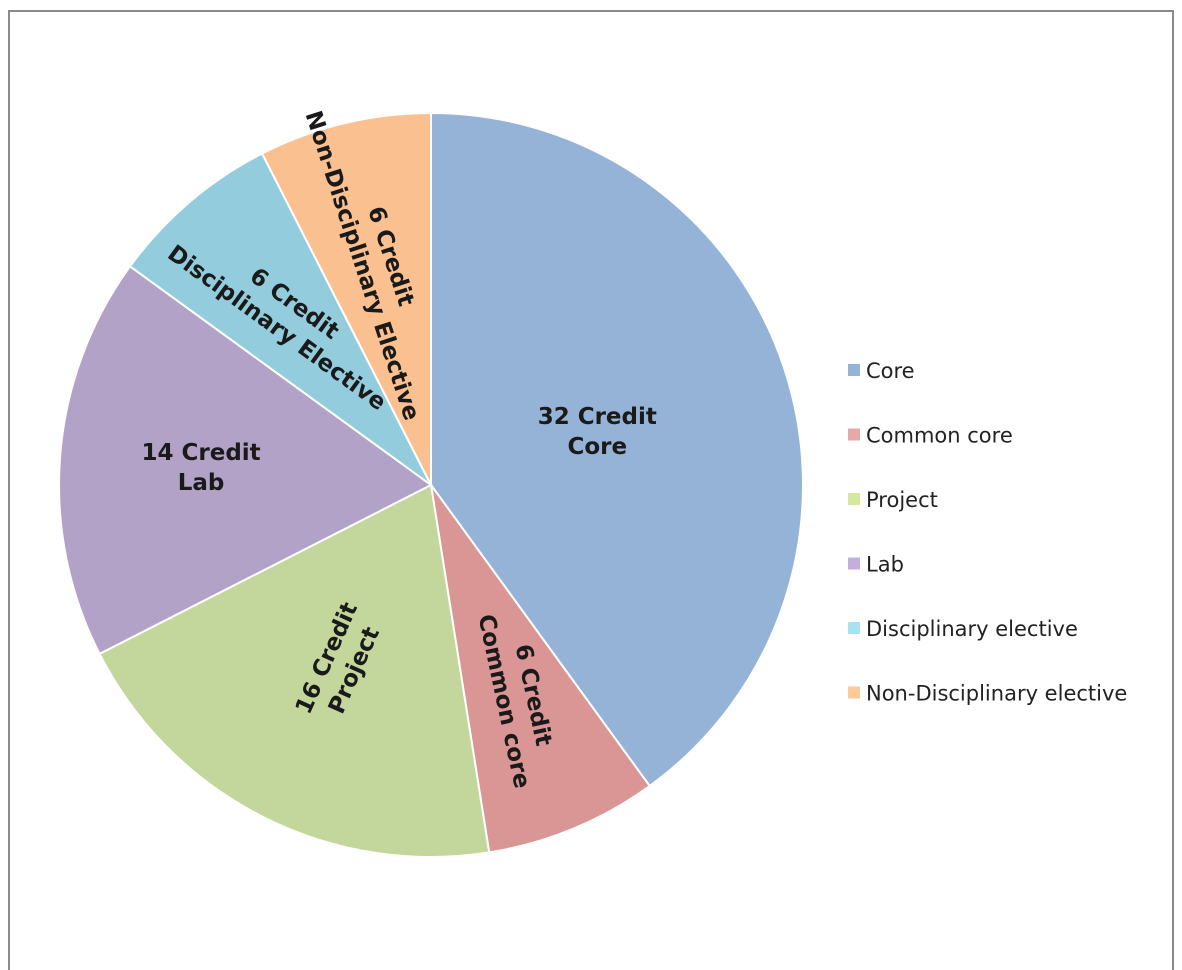 Image resolution: width=1182 pixels, height=970 pixels. What do you see at coordinates (854, 434) in the screenshot?
I see `legend-swatch-common-core` at bounding box center [854, 434].